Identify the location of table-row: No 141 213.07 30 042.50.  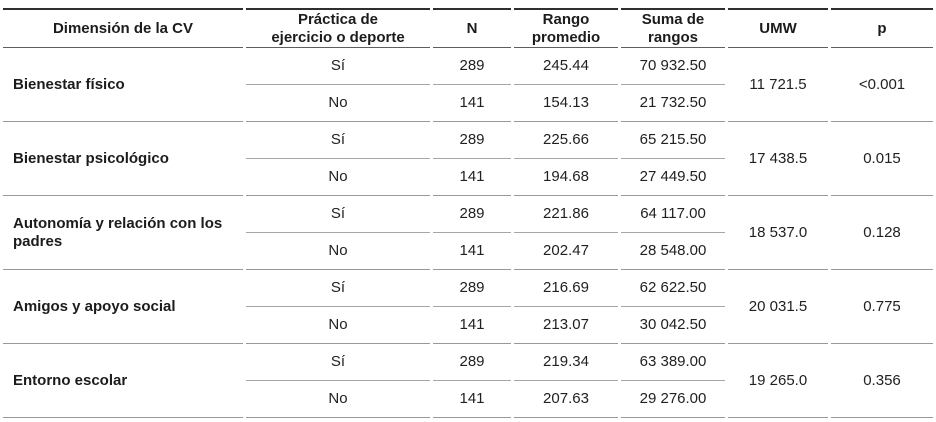
(468, 325).